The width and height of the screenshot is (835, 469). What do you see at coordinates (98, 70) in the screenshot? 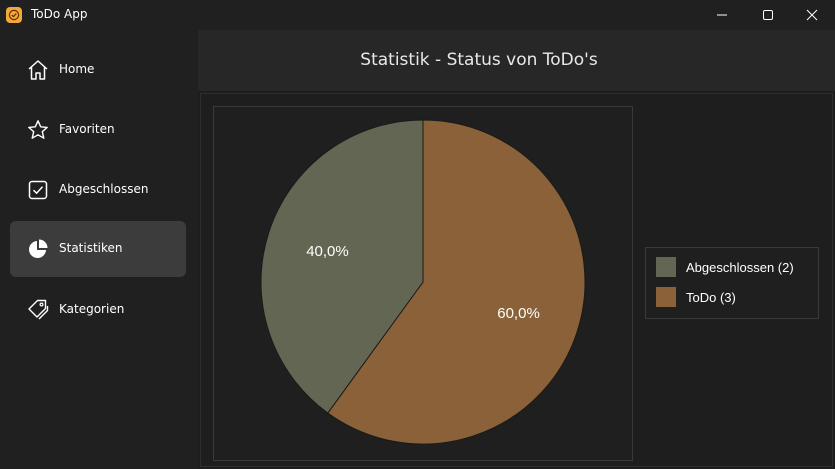
I see `sidebar-item-home: Home` at bounding box center [98, 70].